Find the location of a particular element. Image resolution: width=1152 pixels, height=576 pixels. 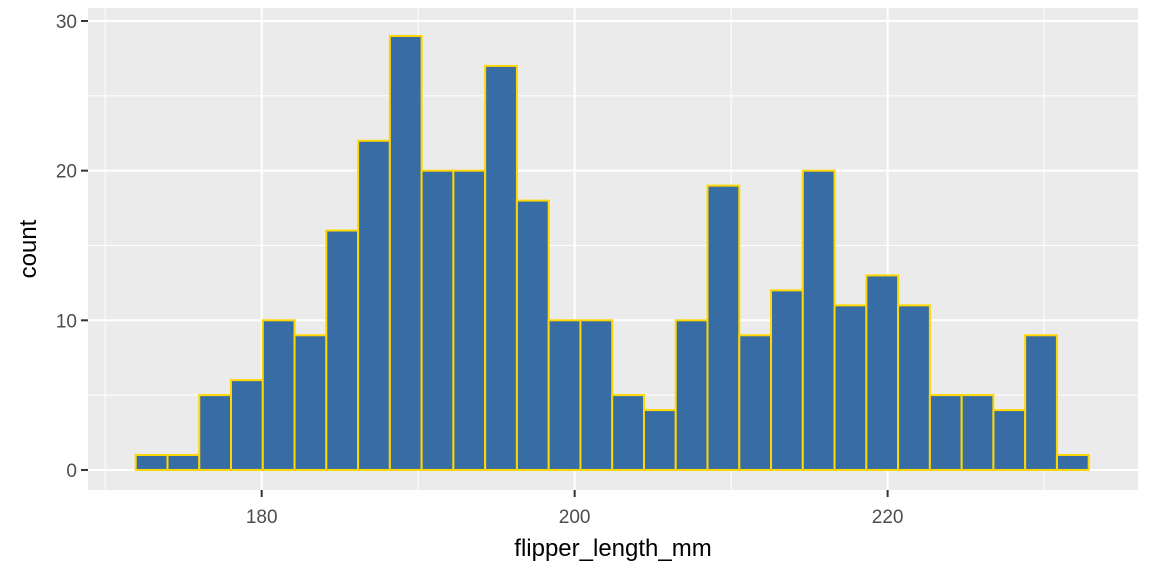

y-axis-title: count is located at coordinates (28, 248).